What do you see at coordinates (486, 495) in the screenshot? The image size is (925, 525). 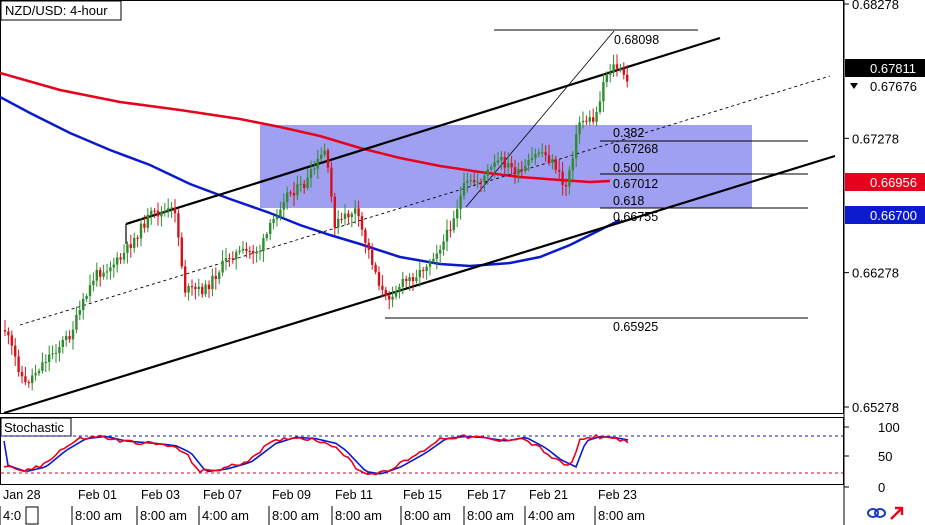 I see `date-label: Feb 17` at bounding box center [486, 495].